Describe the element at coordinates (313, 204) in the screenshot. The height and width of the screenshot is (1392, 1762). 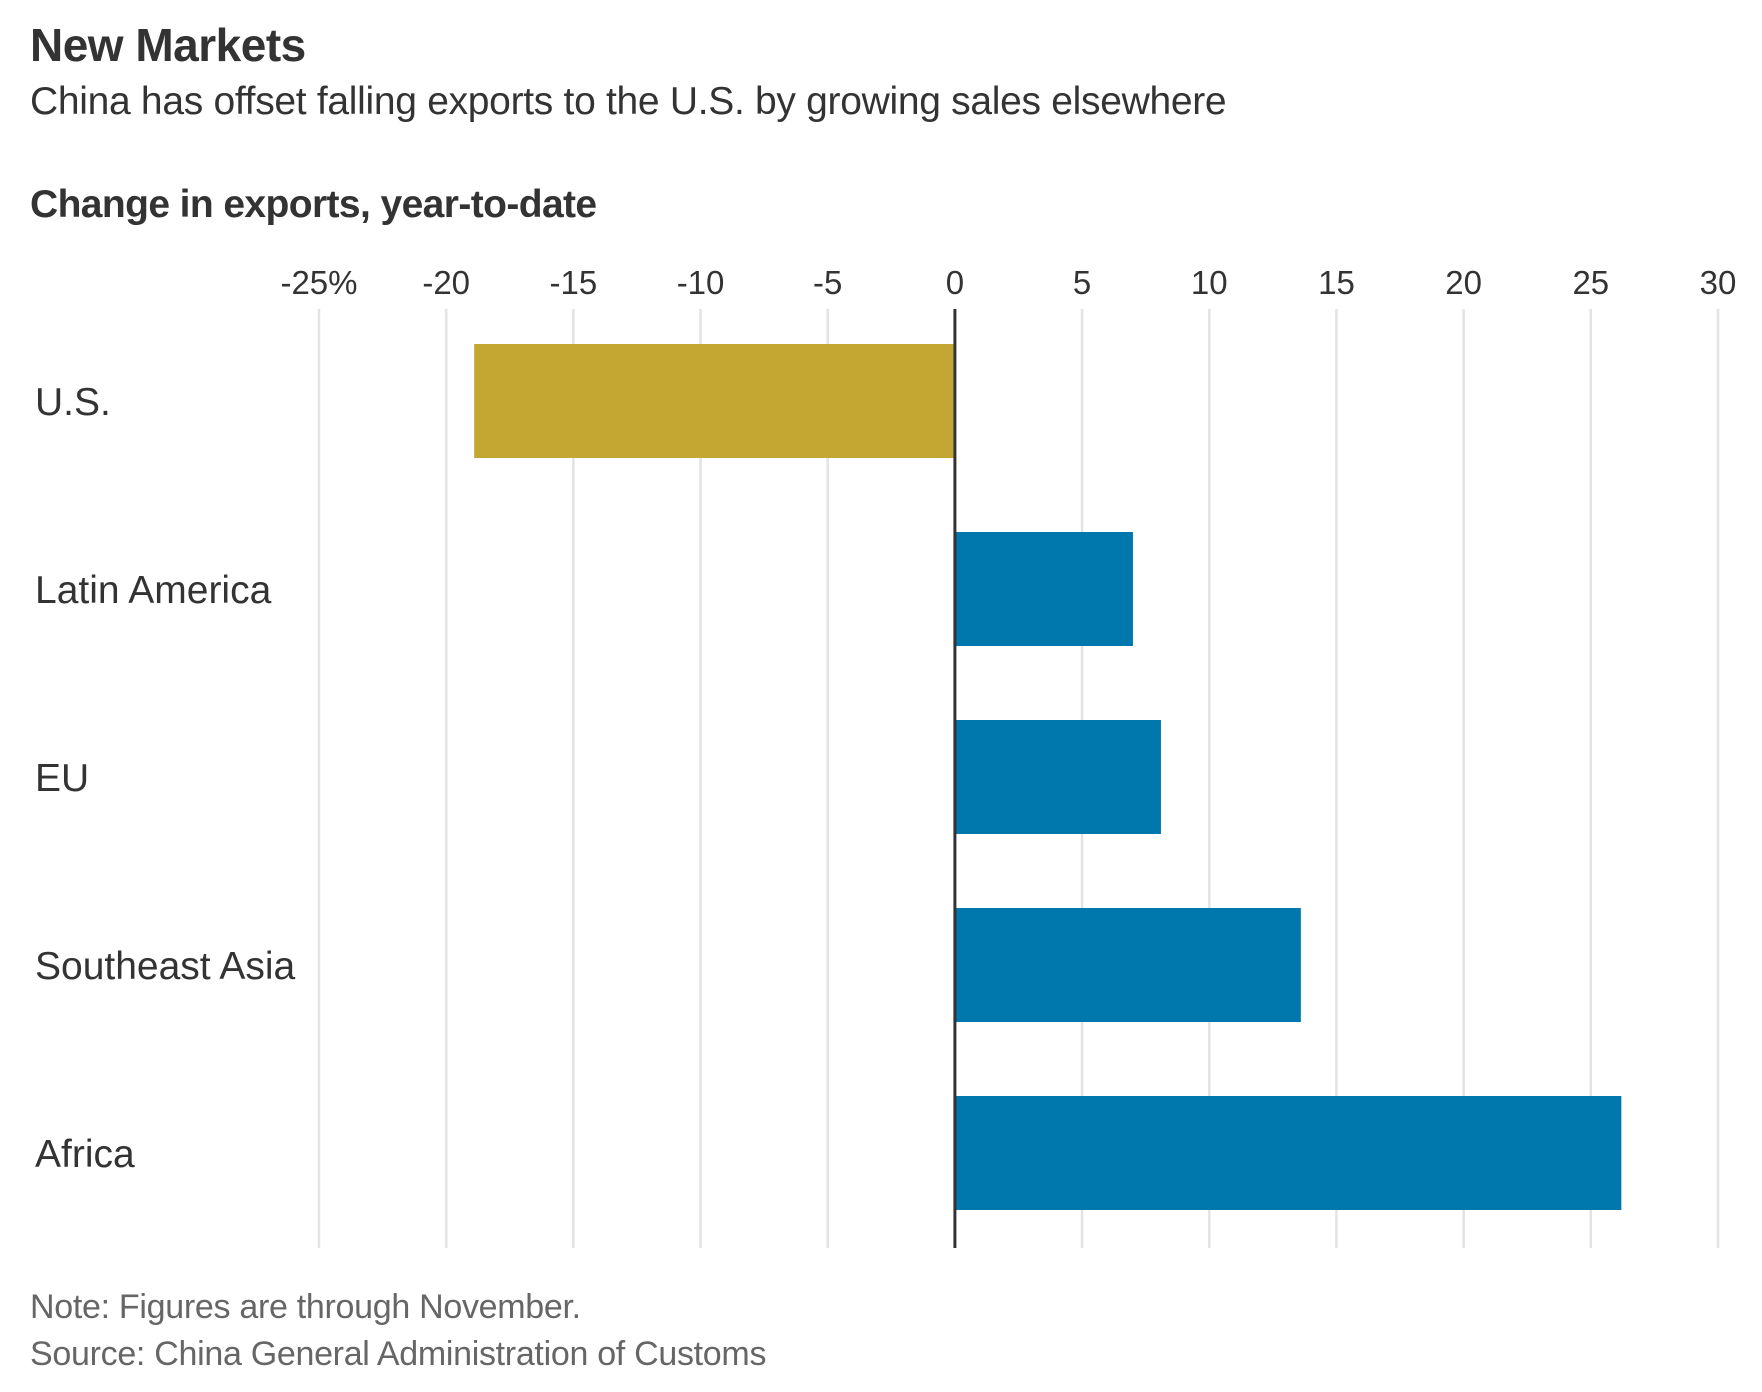
I see `chart-axis-heading: Change in exports, year-to-date` at that location.